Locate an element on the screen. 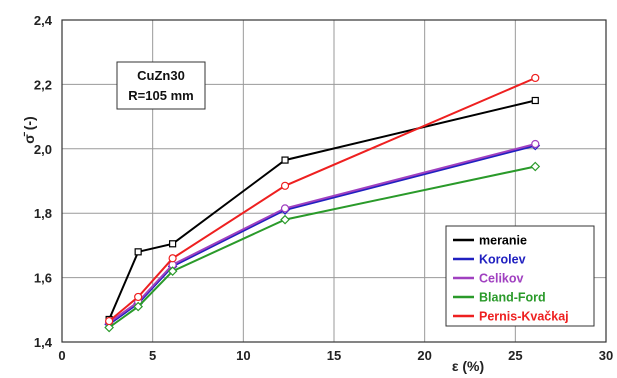 The width and height of the screenshot is (617, 378). y-tick-label: 2,0 is located at coordinates (43, 149).